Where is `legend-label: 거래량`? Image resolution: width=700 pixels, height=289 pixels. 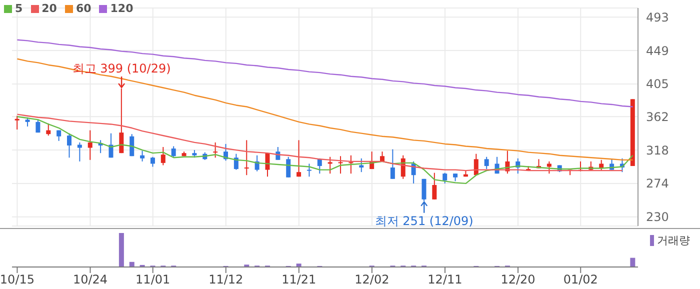
legend-label: 거래량 is located at coordinates (673, 240).